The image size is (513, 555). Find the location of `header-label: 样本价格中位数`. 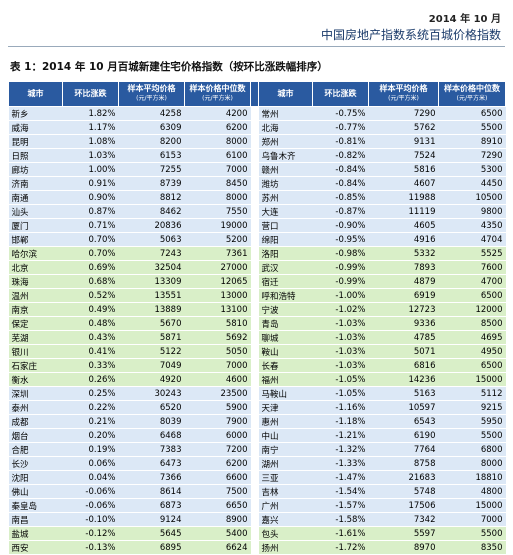

header-label: 样本价格中位数 is located at coordinates (217, 88).